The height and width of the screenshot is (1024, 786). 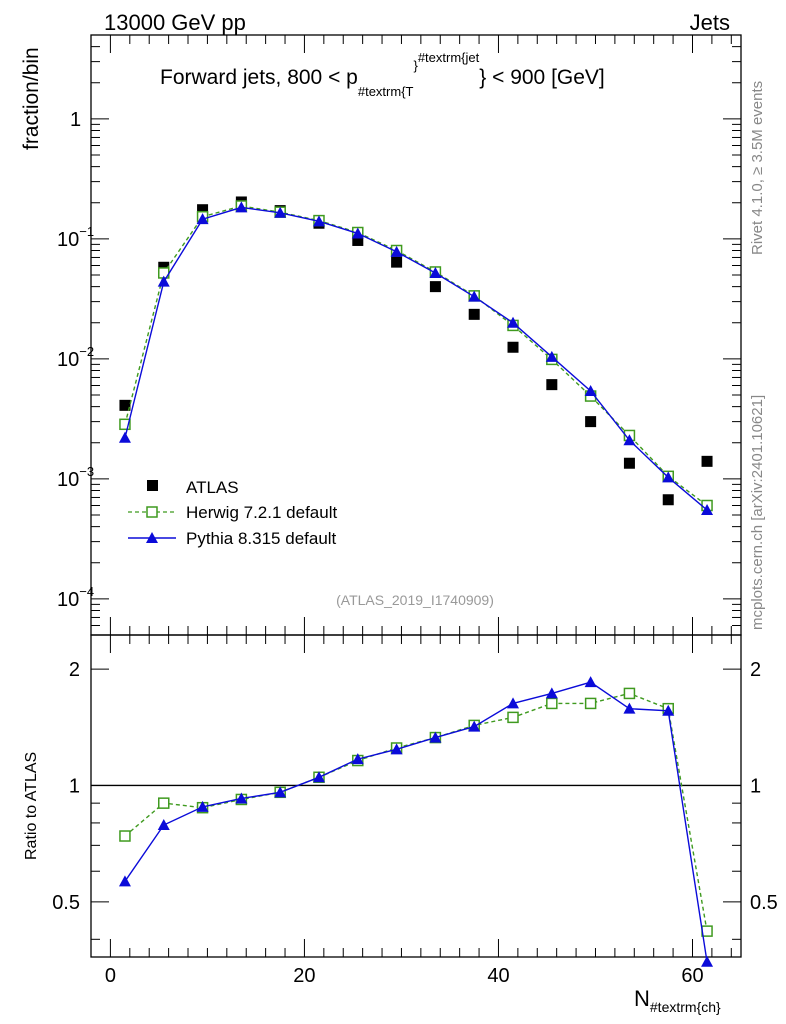 What do you see at coordinates (75, 477) in the screenshot?
I see `main-ytick-label: 10⁻³` at bounding box center [75, 477].